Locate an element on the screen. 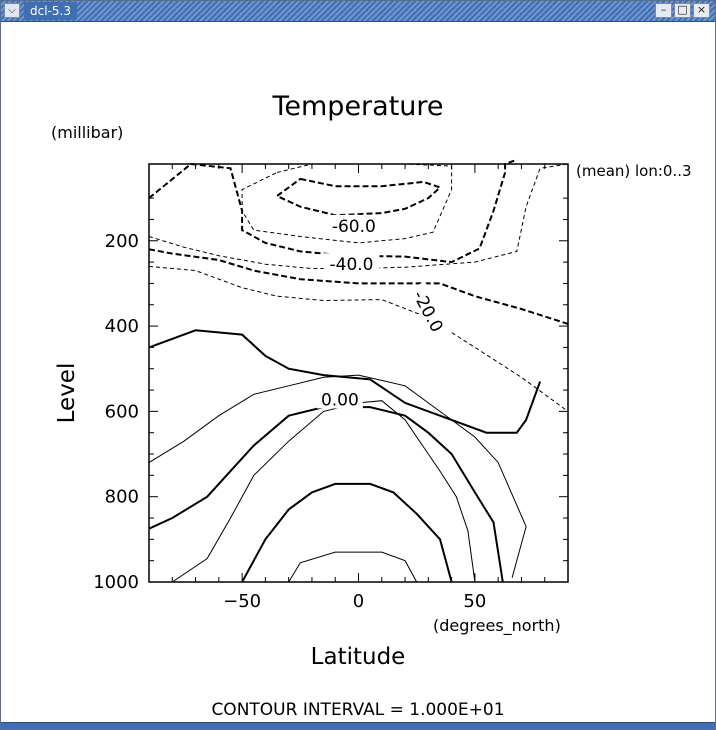 The width and height of the screenshot is (716, 730). x-axis-label: Latitude is located at coordinates (358, 657).